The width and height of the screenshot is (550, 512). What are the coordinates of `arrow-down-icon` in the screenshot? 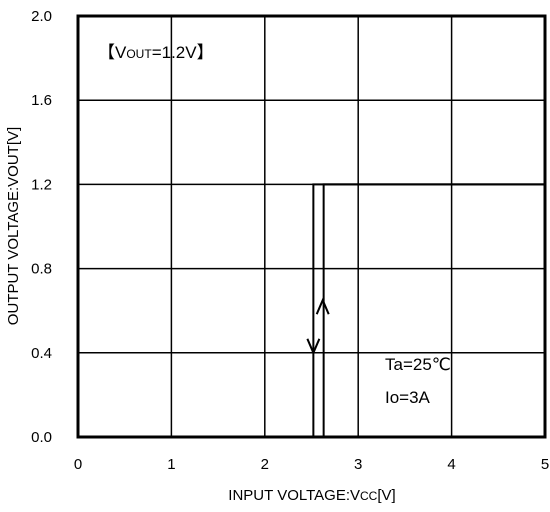 It's located at (313, 347).